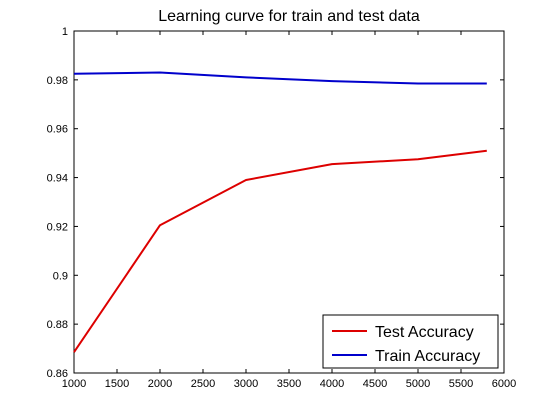 This screenshot has width=560, height=420. What do you see at coordinates (427, 356) in the screenshot?
I see `legend-label: Train Accuracy` at bounding box center [427, 356].